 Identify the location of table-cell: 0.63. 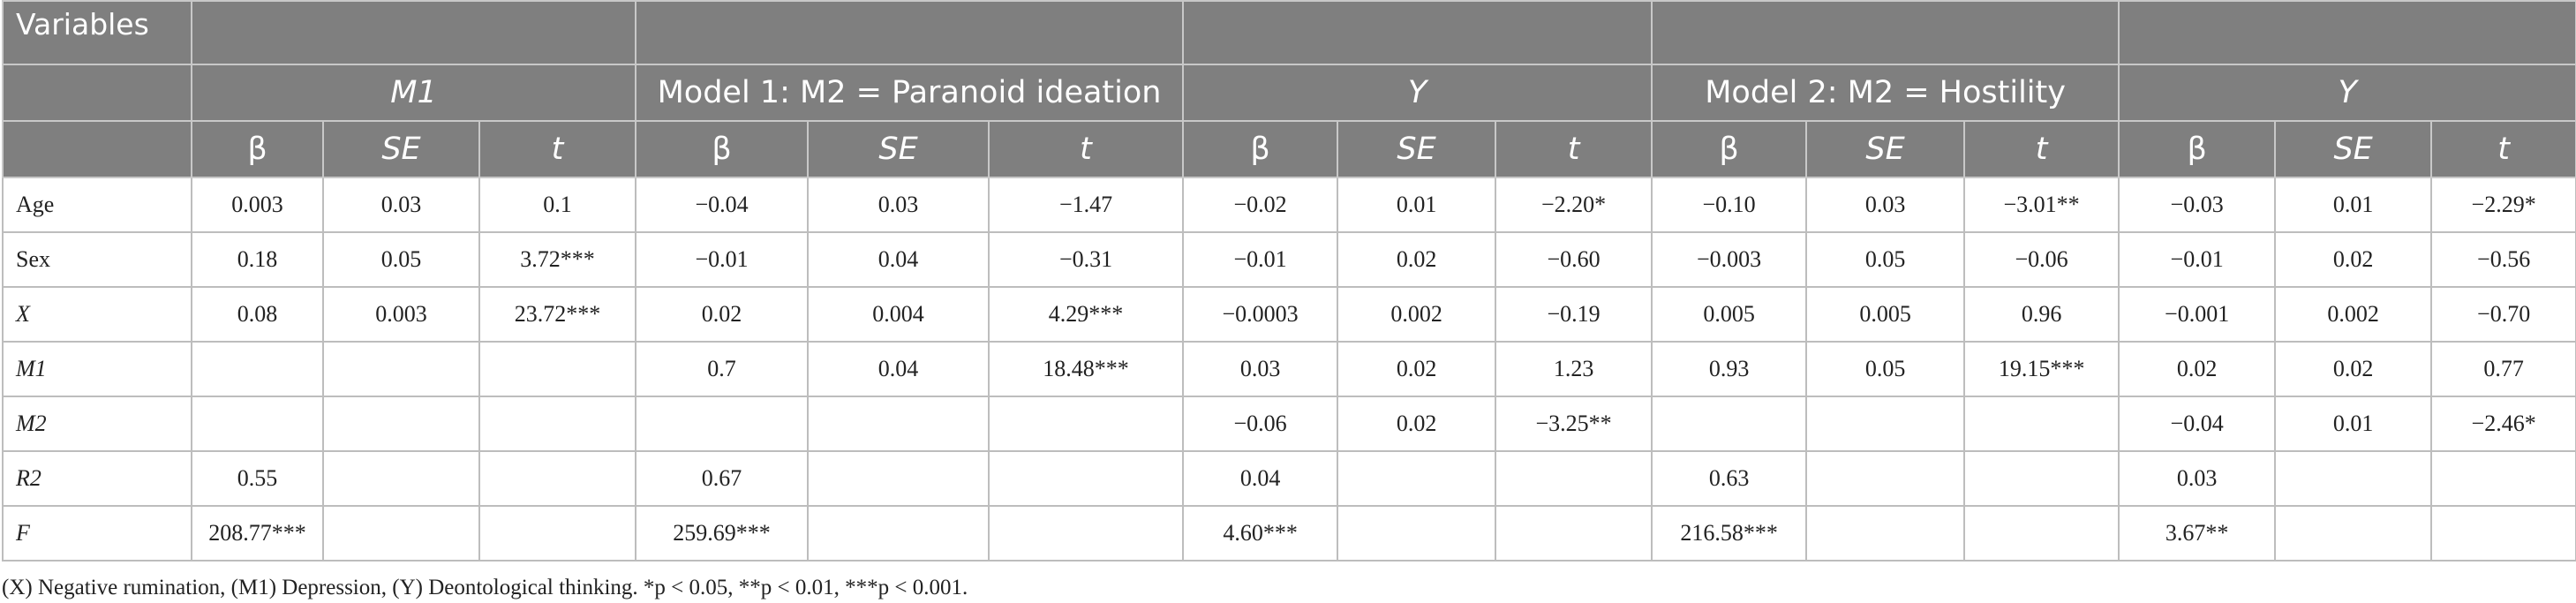
(1730, 478).